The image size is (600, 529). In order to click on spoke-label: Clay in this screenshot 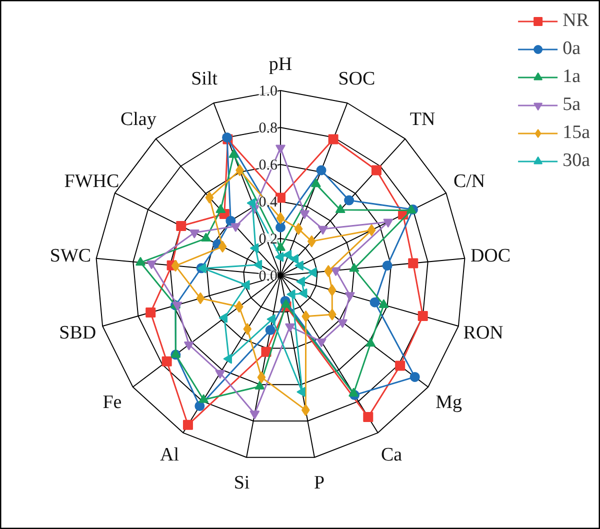, I will do `click(138, 119)`.